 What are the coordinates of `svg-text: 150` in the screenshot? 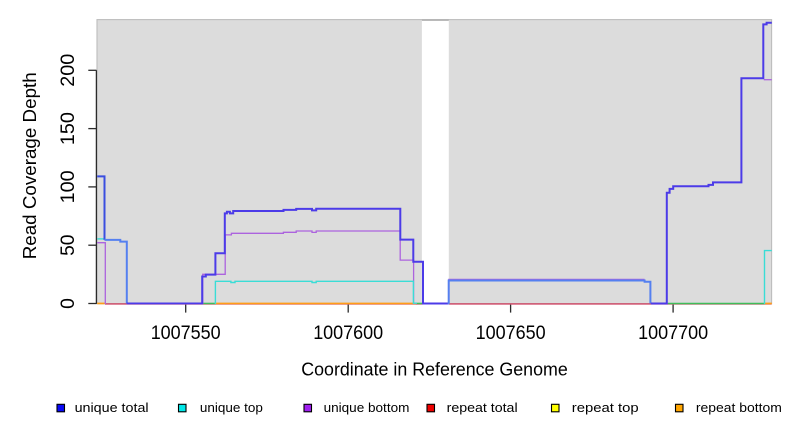 It's located at (68, 128).